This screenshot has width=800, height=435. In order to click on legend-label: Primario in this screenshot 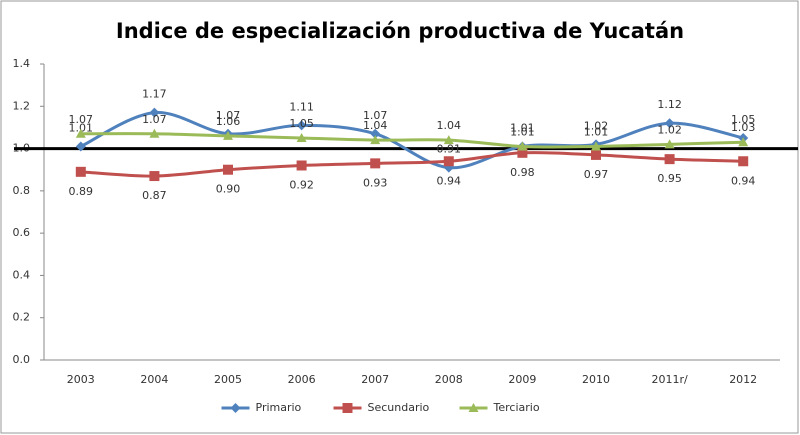, I will do `click(279, 407)`.